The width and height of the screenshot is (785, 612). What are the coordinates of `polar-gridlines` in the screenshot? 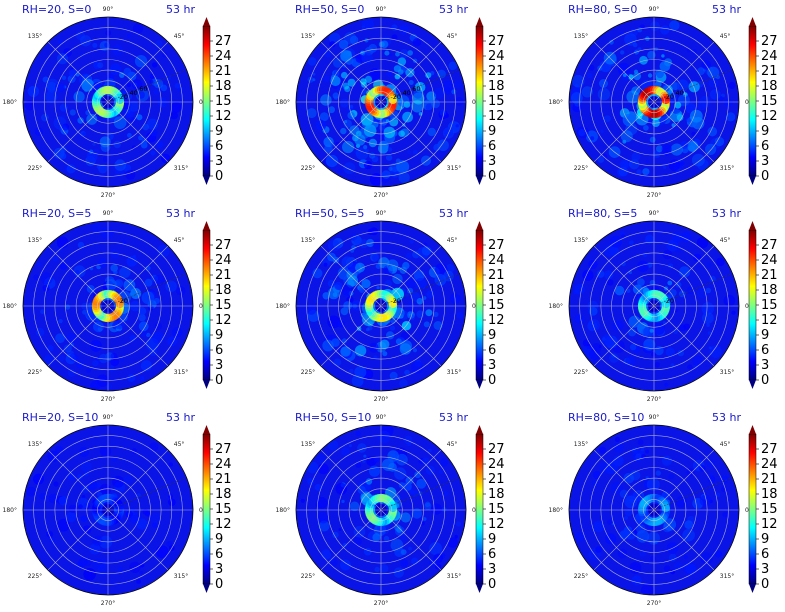 It's located at (381, 102).